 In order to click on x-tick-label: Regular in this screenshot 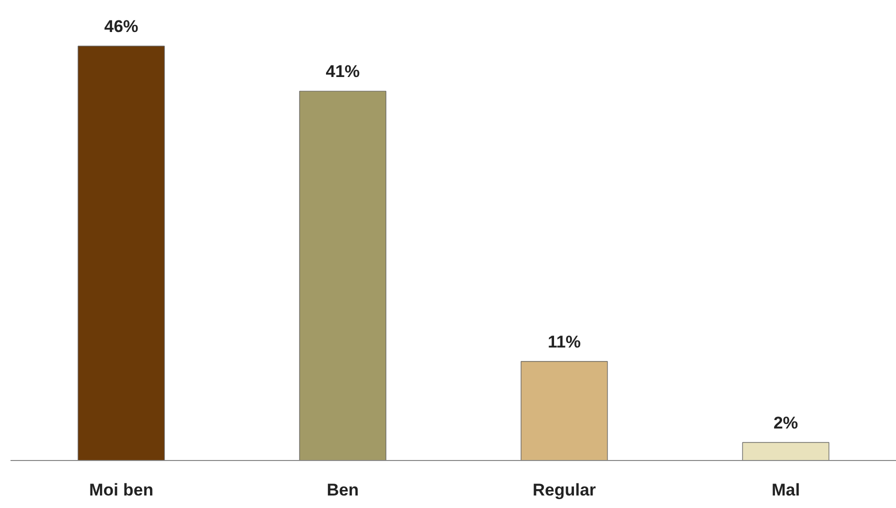, I will do `click(564, 490)`.